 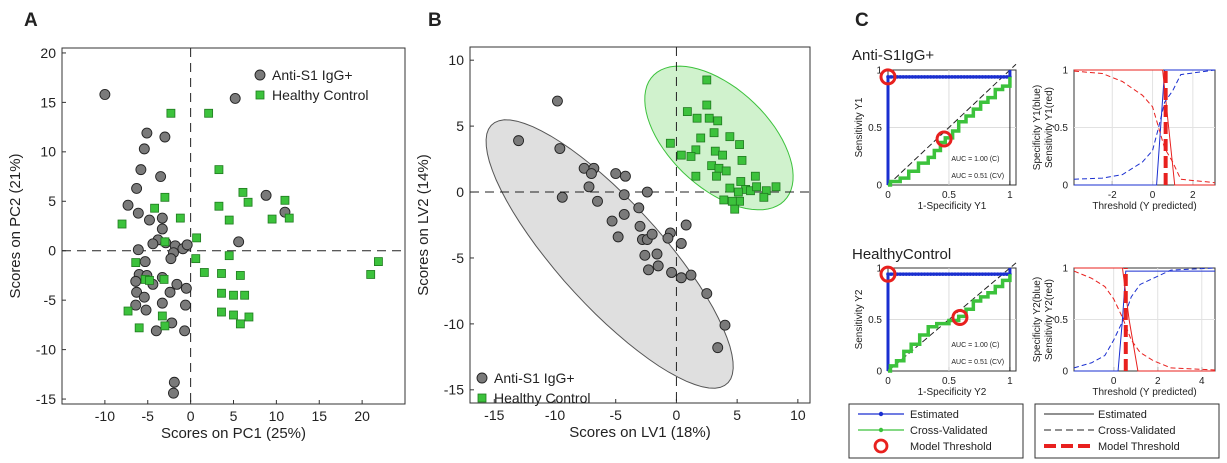 I want to click on y-tick-label: -15, so click(x=46, y=399).